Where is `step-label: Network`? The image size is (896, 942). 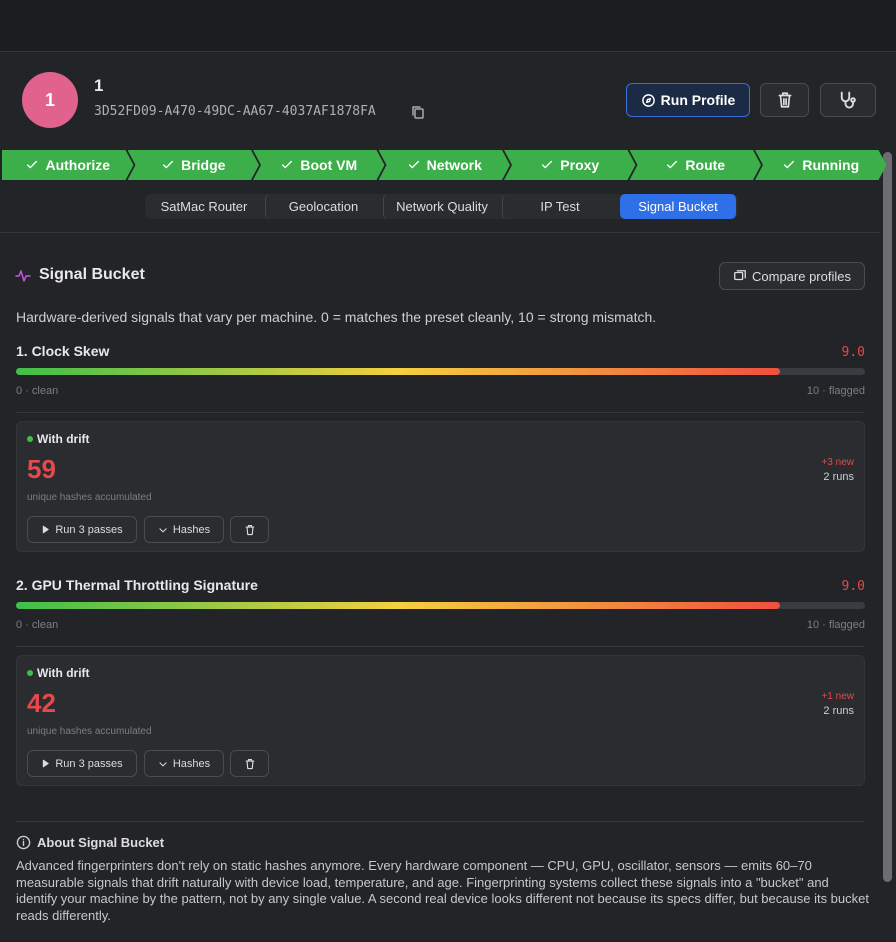 step-label: Network is located at coordinates (454, 165).